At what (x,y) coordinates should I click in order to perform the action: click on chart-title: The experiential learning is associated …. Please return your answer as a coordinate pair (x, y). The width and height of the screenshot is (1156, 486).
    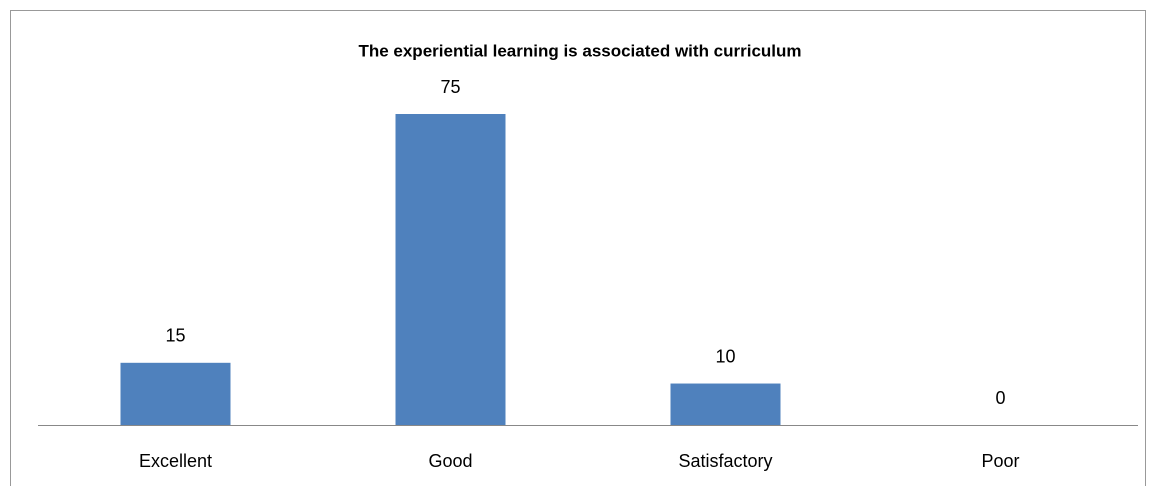
    Looking at the image, I should click on (579, 50).